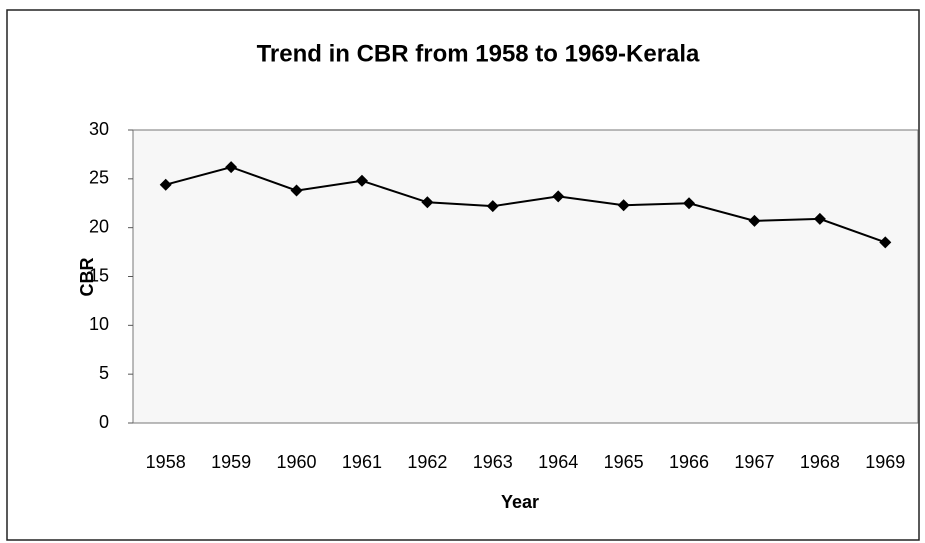 The height and width of the screenshot is (543, 925). Describe the element at coordinates (362, 462) in the screenshot. I see `x-tick-label: 1961` at that location.